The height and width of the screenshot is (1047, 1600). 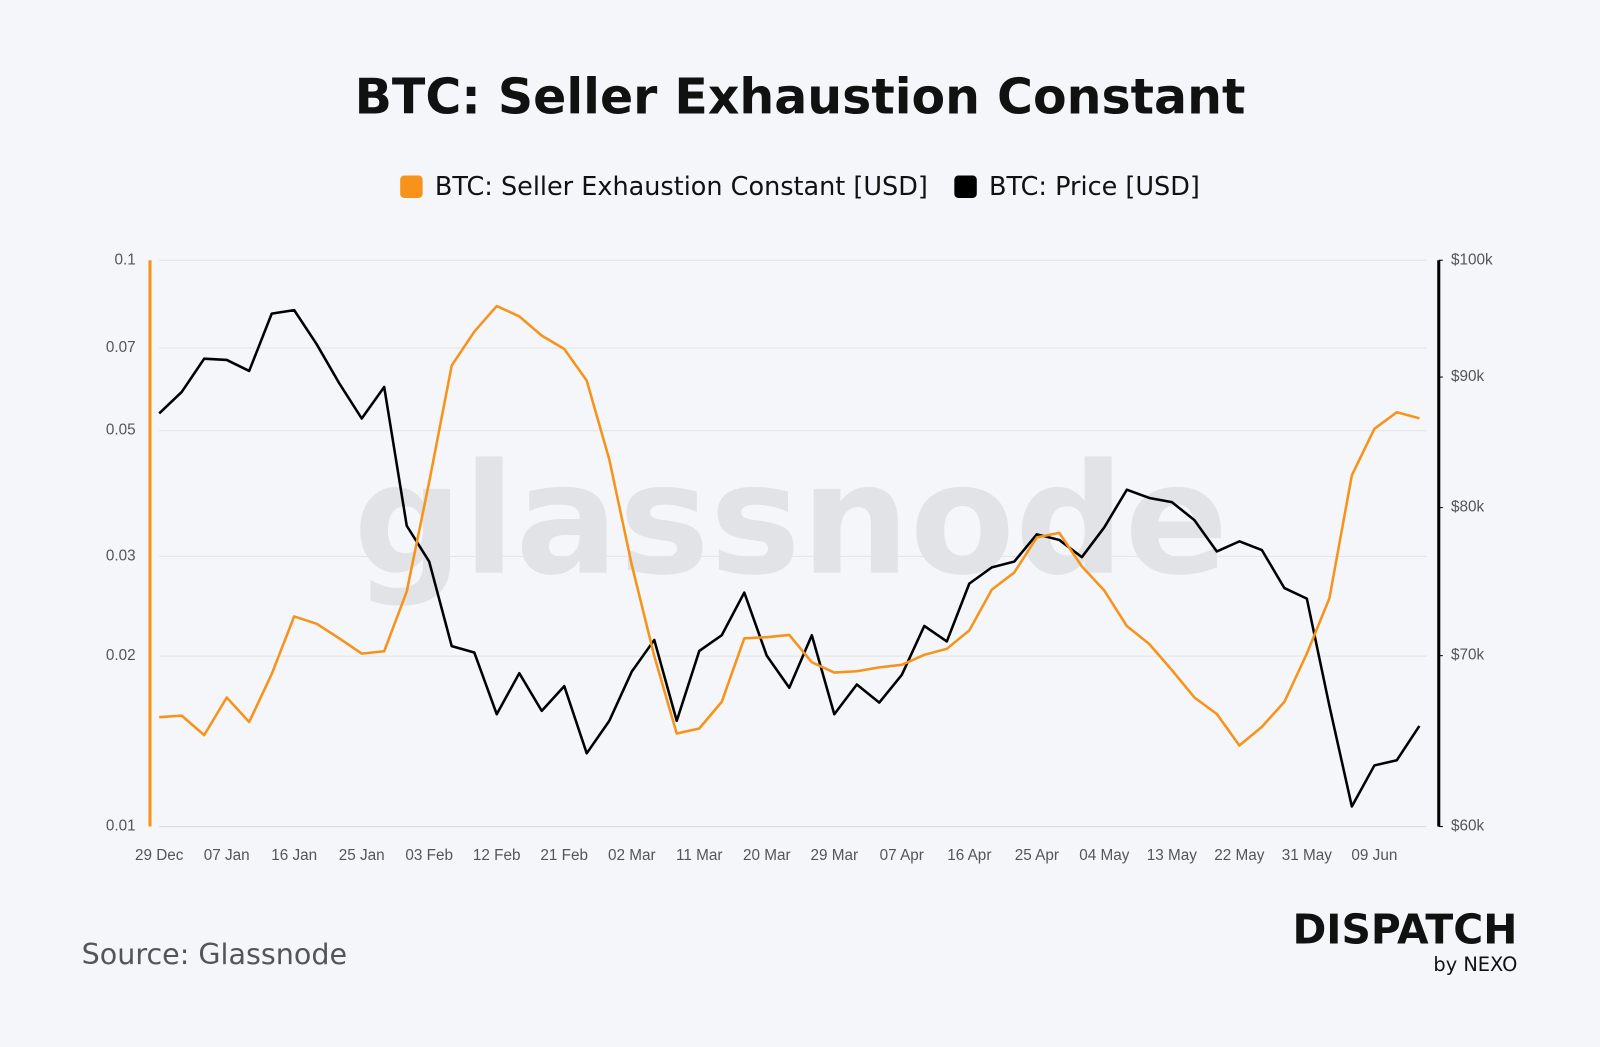 What do you see at coordinates (1307, 855) in the screenshot?
I see `x-tick-label: 31 May` at bounding box center [1307, 855].